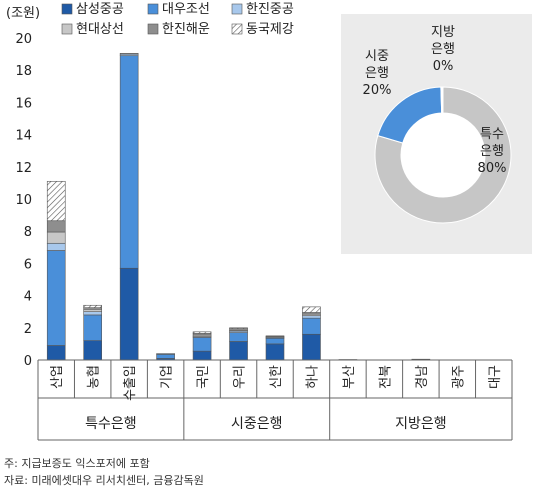  I want to click on y-tick-label: 8, so click(28, 232).